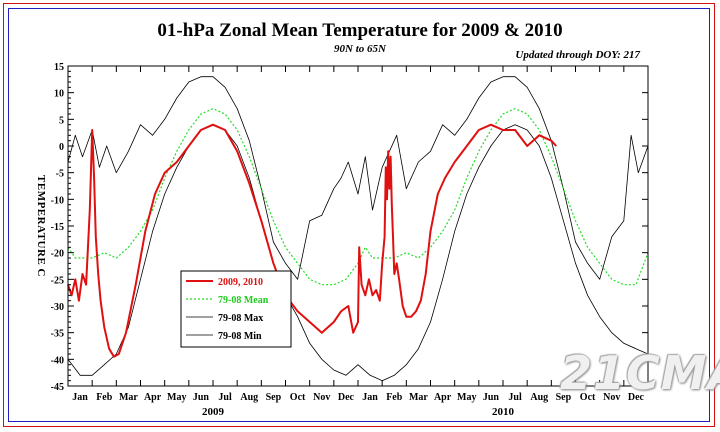 The width and height of the screenshot is (720, 432). Describe the element at coordinates (240, 336) in the screenshot. I see `legend-label: 79-08 Min` at that location.